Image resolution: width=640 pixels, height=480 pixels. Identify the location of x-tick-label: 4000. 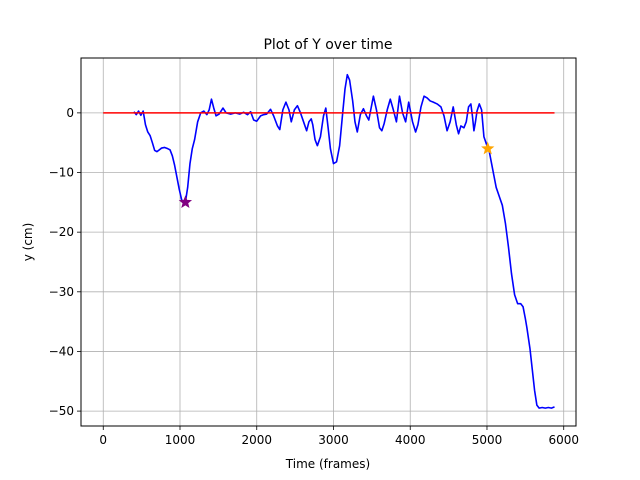
(410, 440).